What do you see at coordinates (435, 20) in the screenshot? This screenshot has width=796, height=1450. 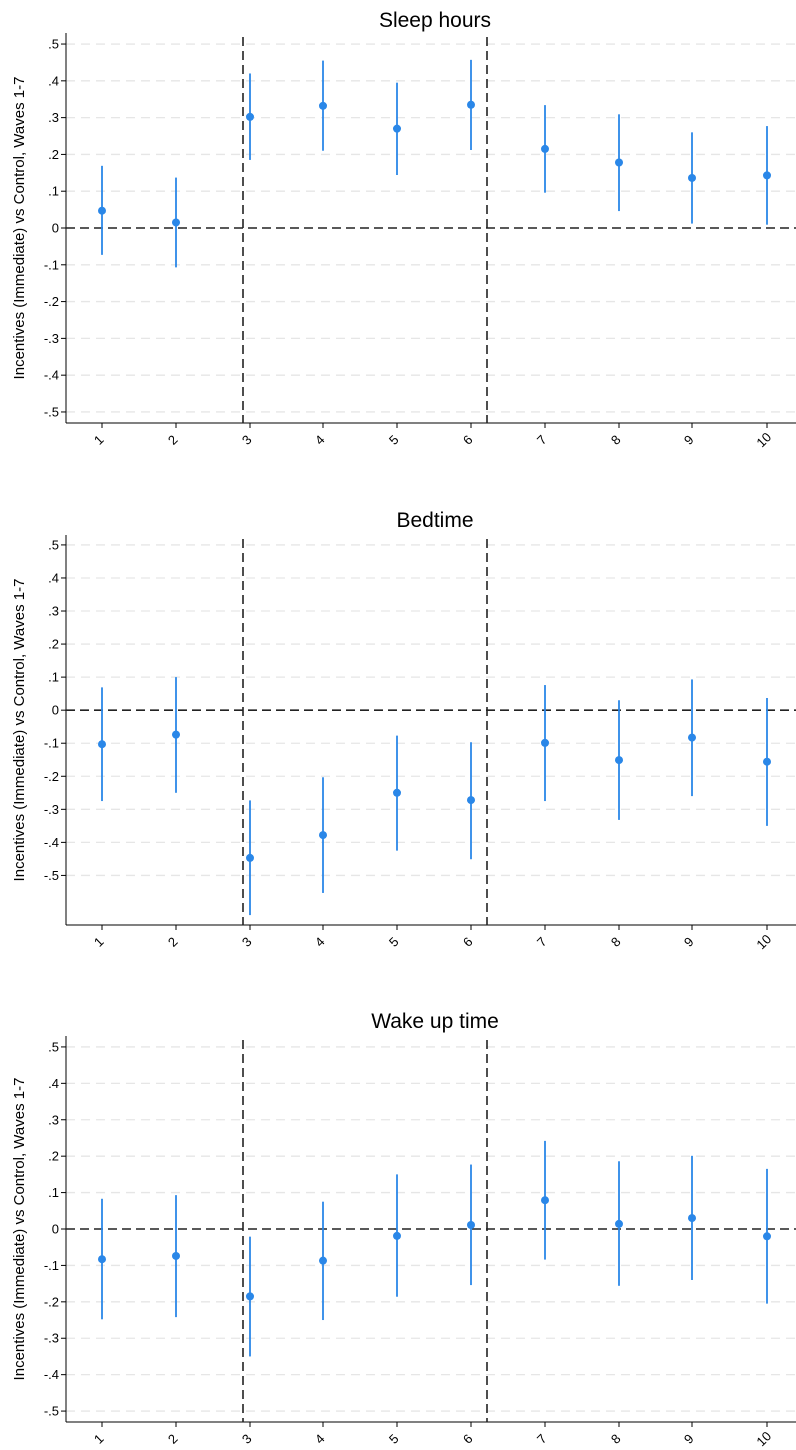 I see `panel-title: Sleep hours` at bounding box center [435, 20].